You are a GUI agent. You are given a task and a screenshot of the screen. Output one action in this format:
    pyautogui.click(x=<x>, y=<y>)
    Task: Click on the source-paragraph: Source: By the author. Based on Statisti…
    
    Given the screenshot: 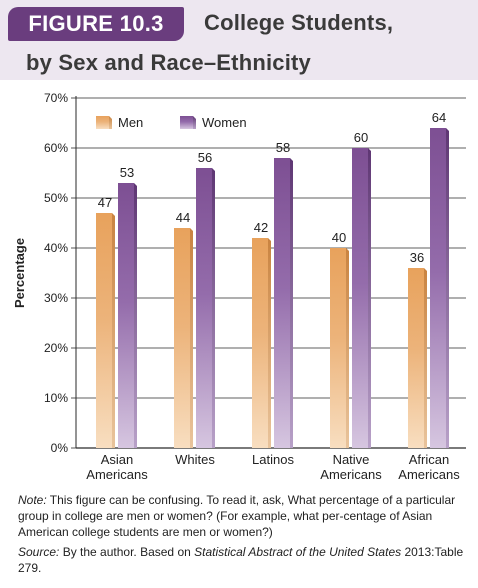 What is the action you would take?
    pyautogui.click(x=243, y=560)
    